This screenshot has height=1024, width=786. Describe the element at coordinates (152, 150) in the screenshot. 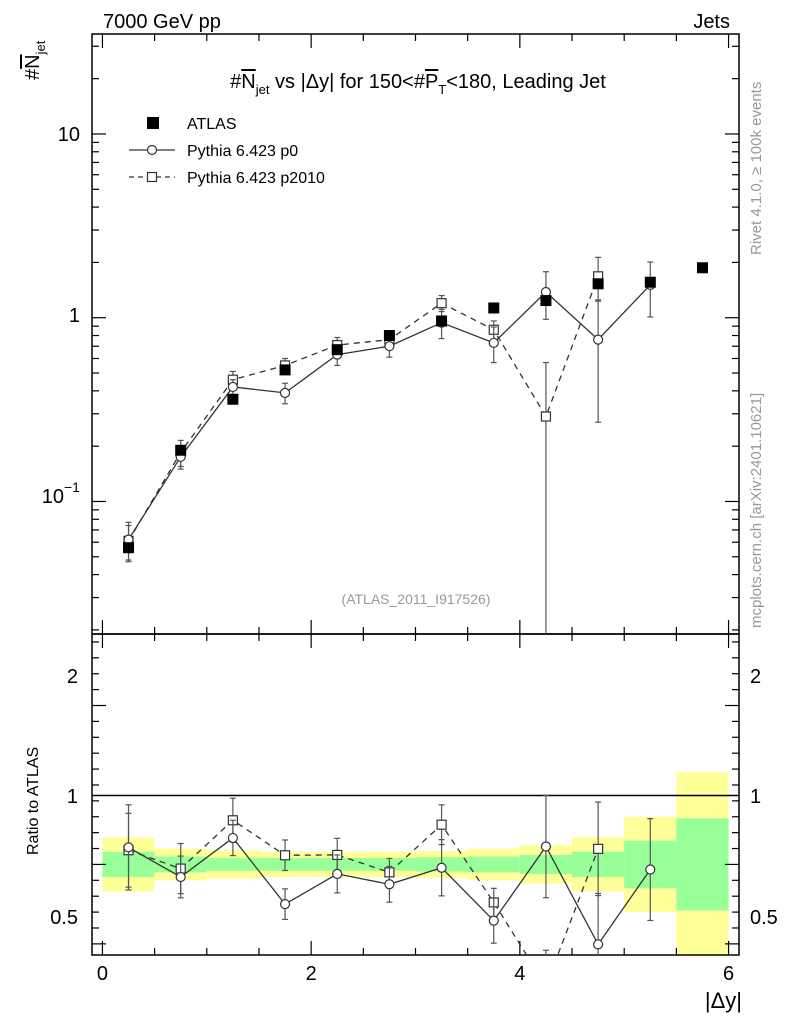

I see `legend-p0-marker` at that location.